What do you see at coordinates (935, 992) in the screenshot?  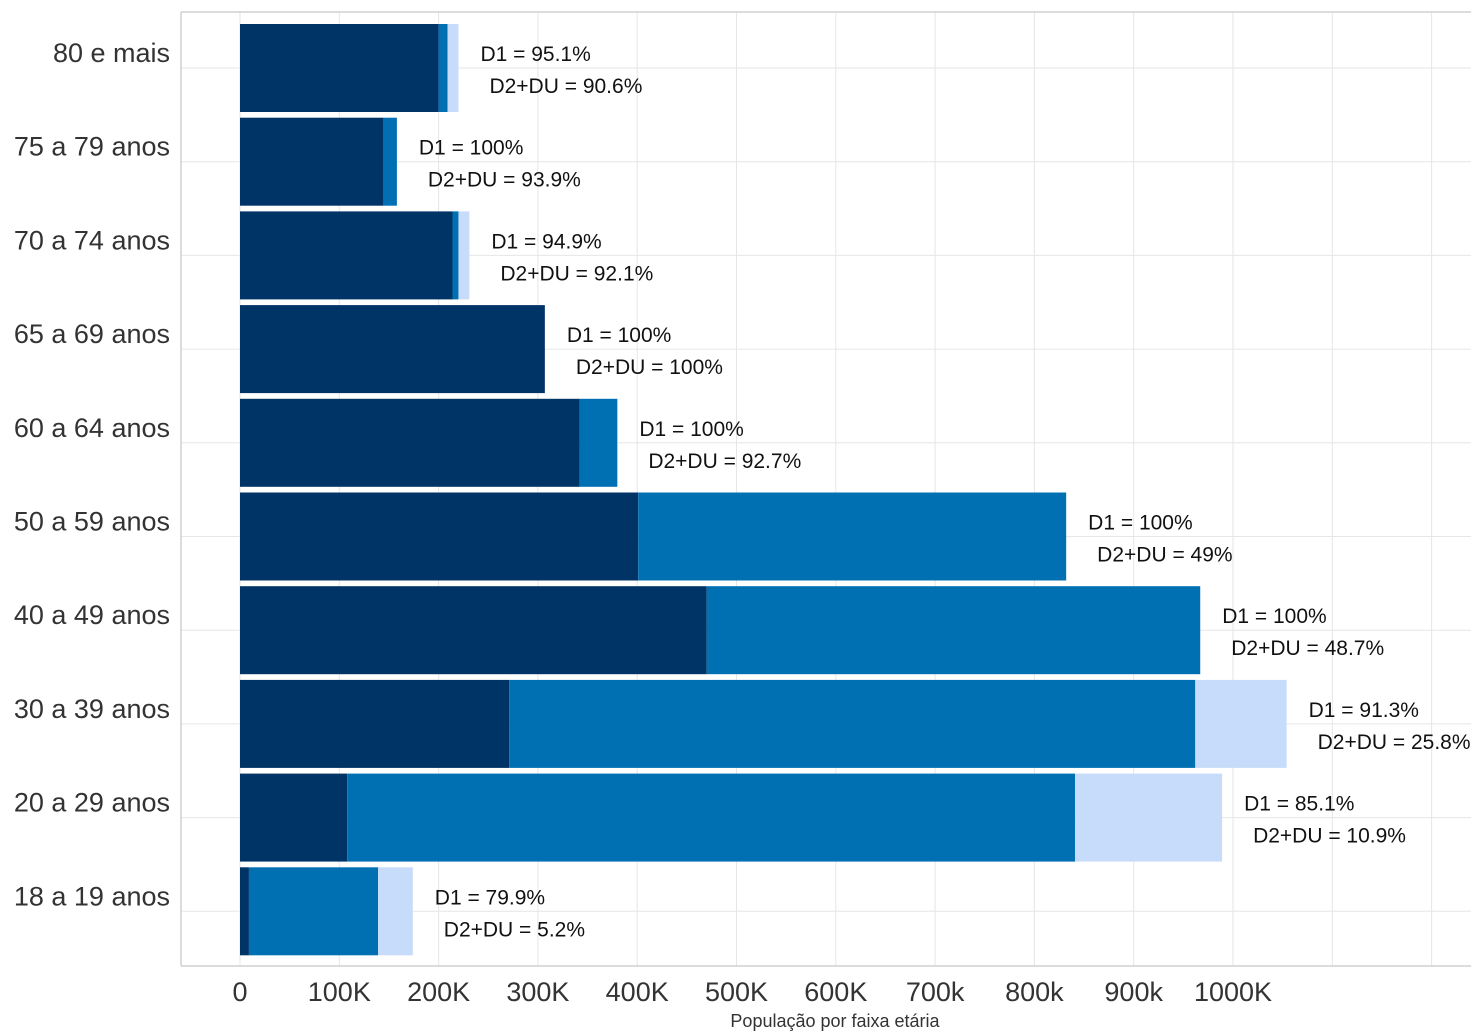 I see `x-tick-label: 700k` at bounding box center [935, 992].